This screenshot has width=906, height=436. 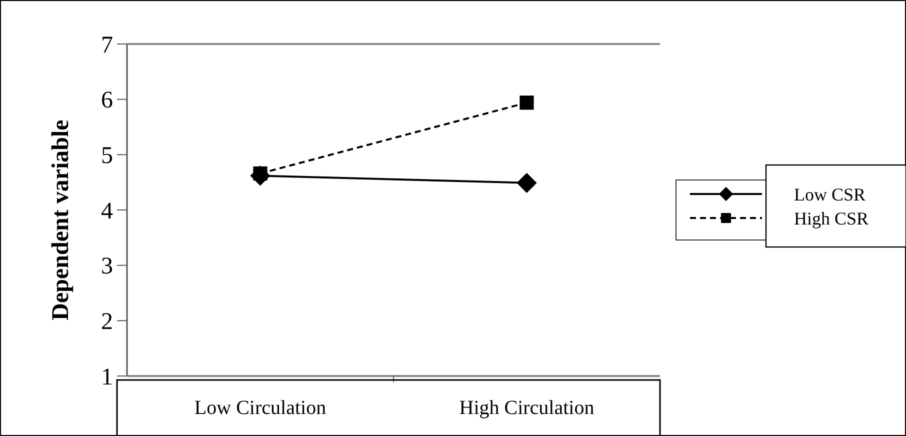 I want to click on legend-label: High CSR, so click(x=831, y=218).